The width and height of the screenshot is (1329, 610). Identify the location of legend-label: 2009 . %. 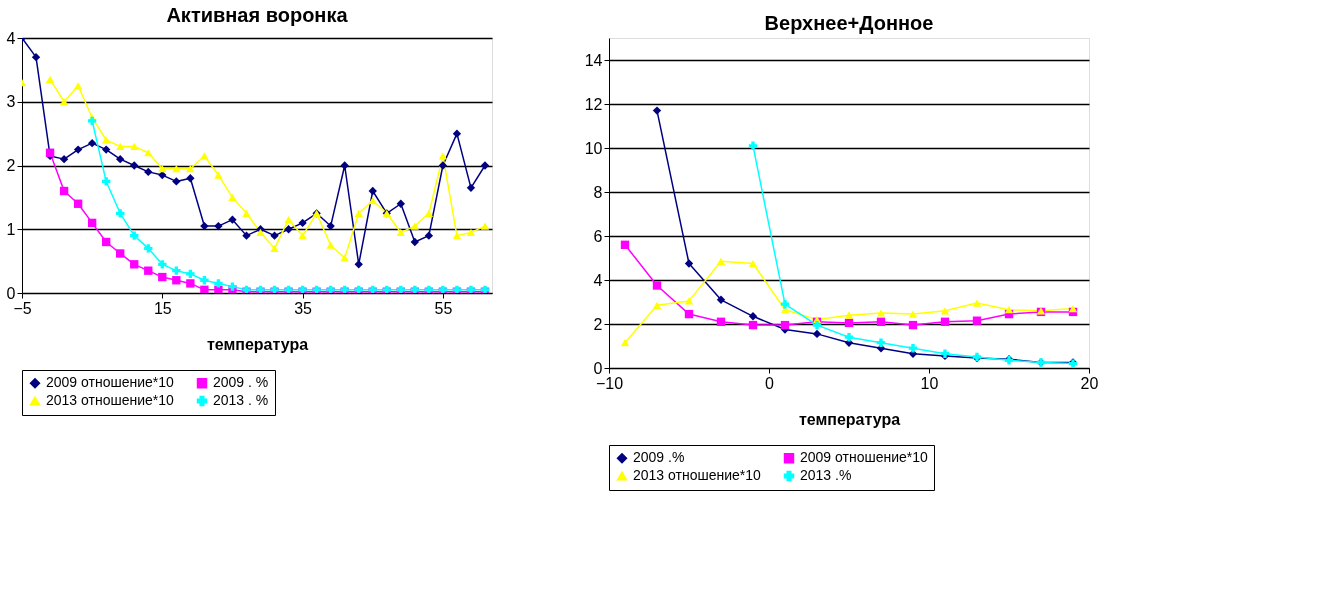
(241, 382).